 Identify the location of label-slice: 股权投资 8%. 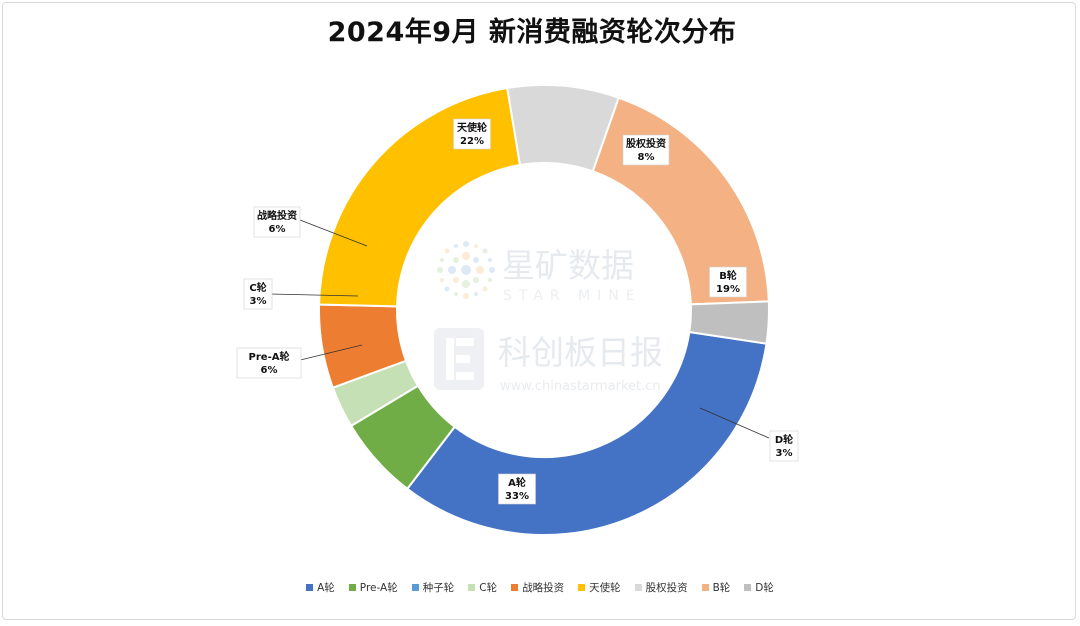
(646, 150).